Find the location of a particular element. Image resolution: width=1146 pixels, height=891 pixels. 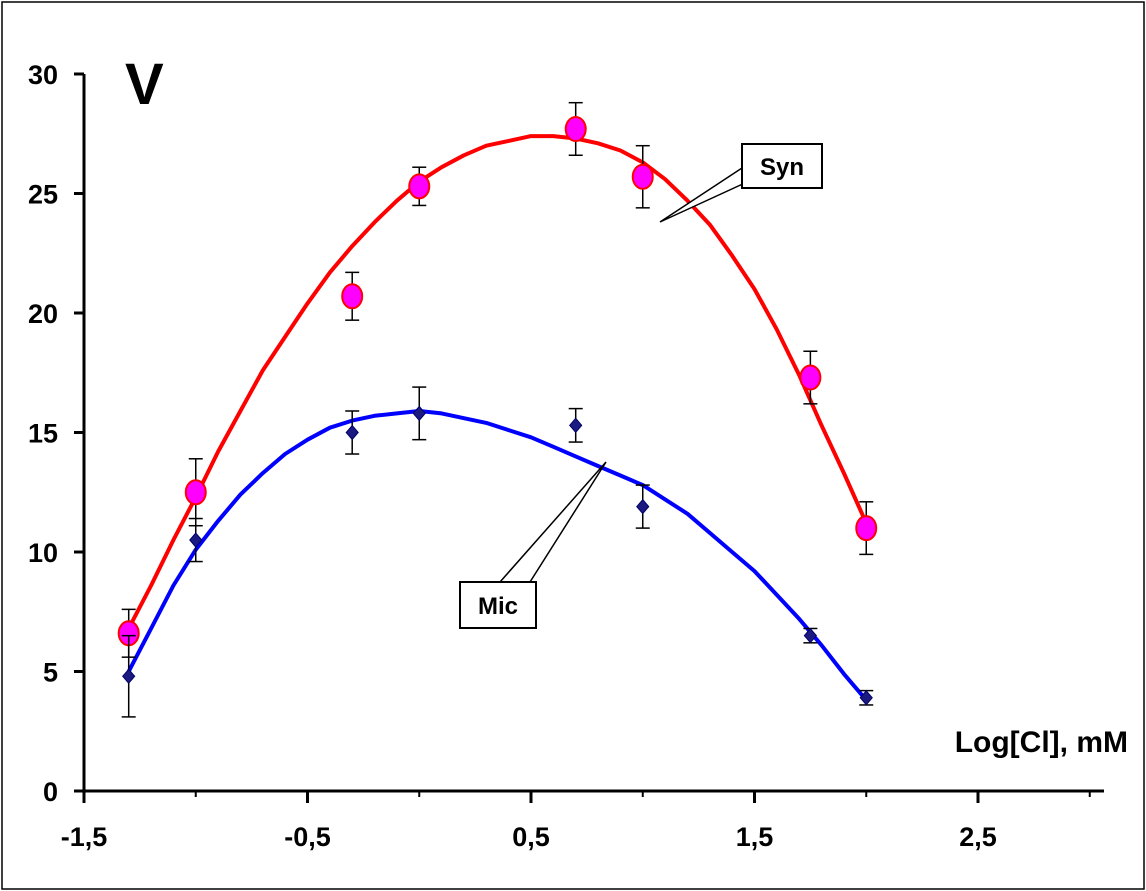

callout-label-syn: Syn is located at coordinates (782, 167).